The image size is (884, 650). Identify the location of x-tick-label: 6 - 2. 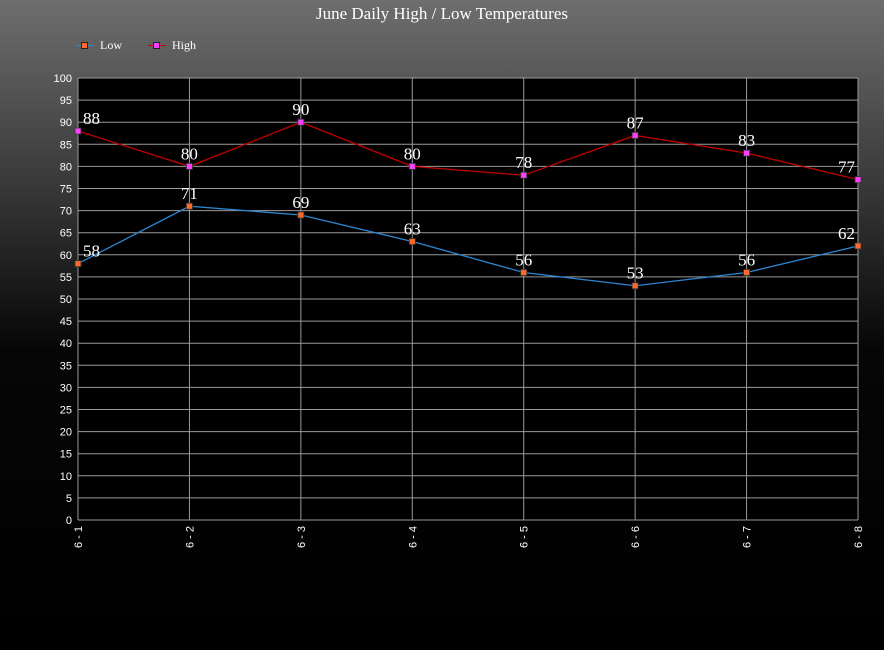
(190, 537).